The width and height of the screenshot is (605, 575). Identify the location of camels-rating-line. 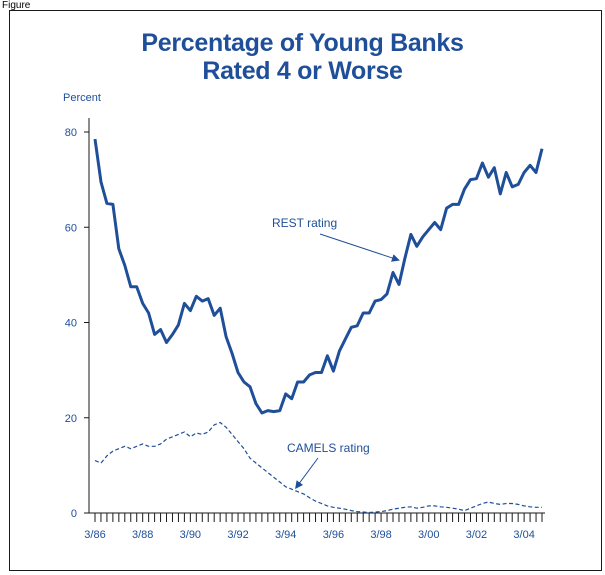
(318, 467).